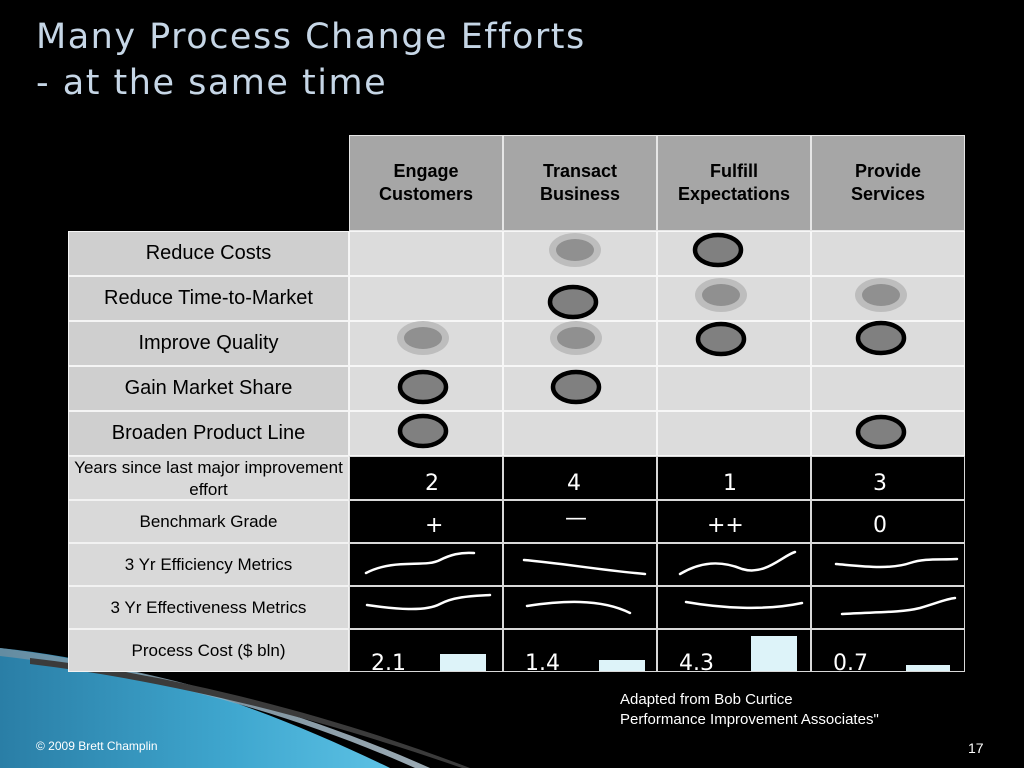 Image resolution: width=1024 pixels, height=768 pixels. I want to click on years-value: 4, so click(574, 483).